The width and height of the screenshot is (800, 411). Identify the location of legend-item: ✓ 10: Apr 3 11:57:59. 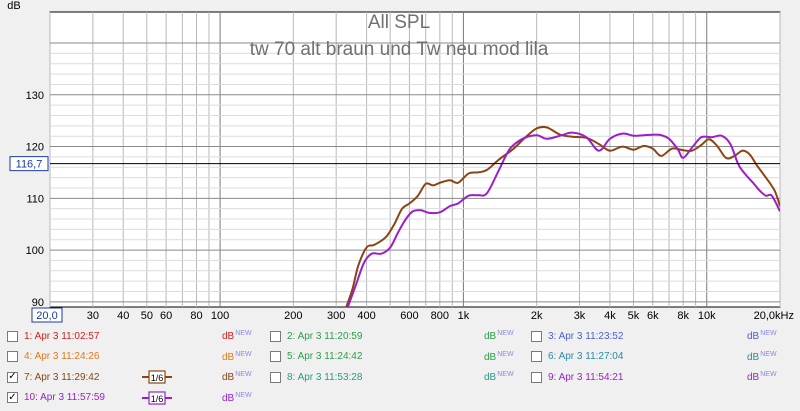
(56, 398).